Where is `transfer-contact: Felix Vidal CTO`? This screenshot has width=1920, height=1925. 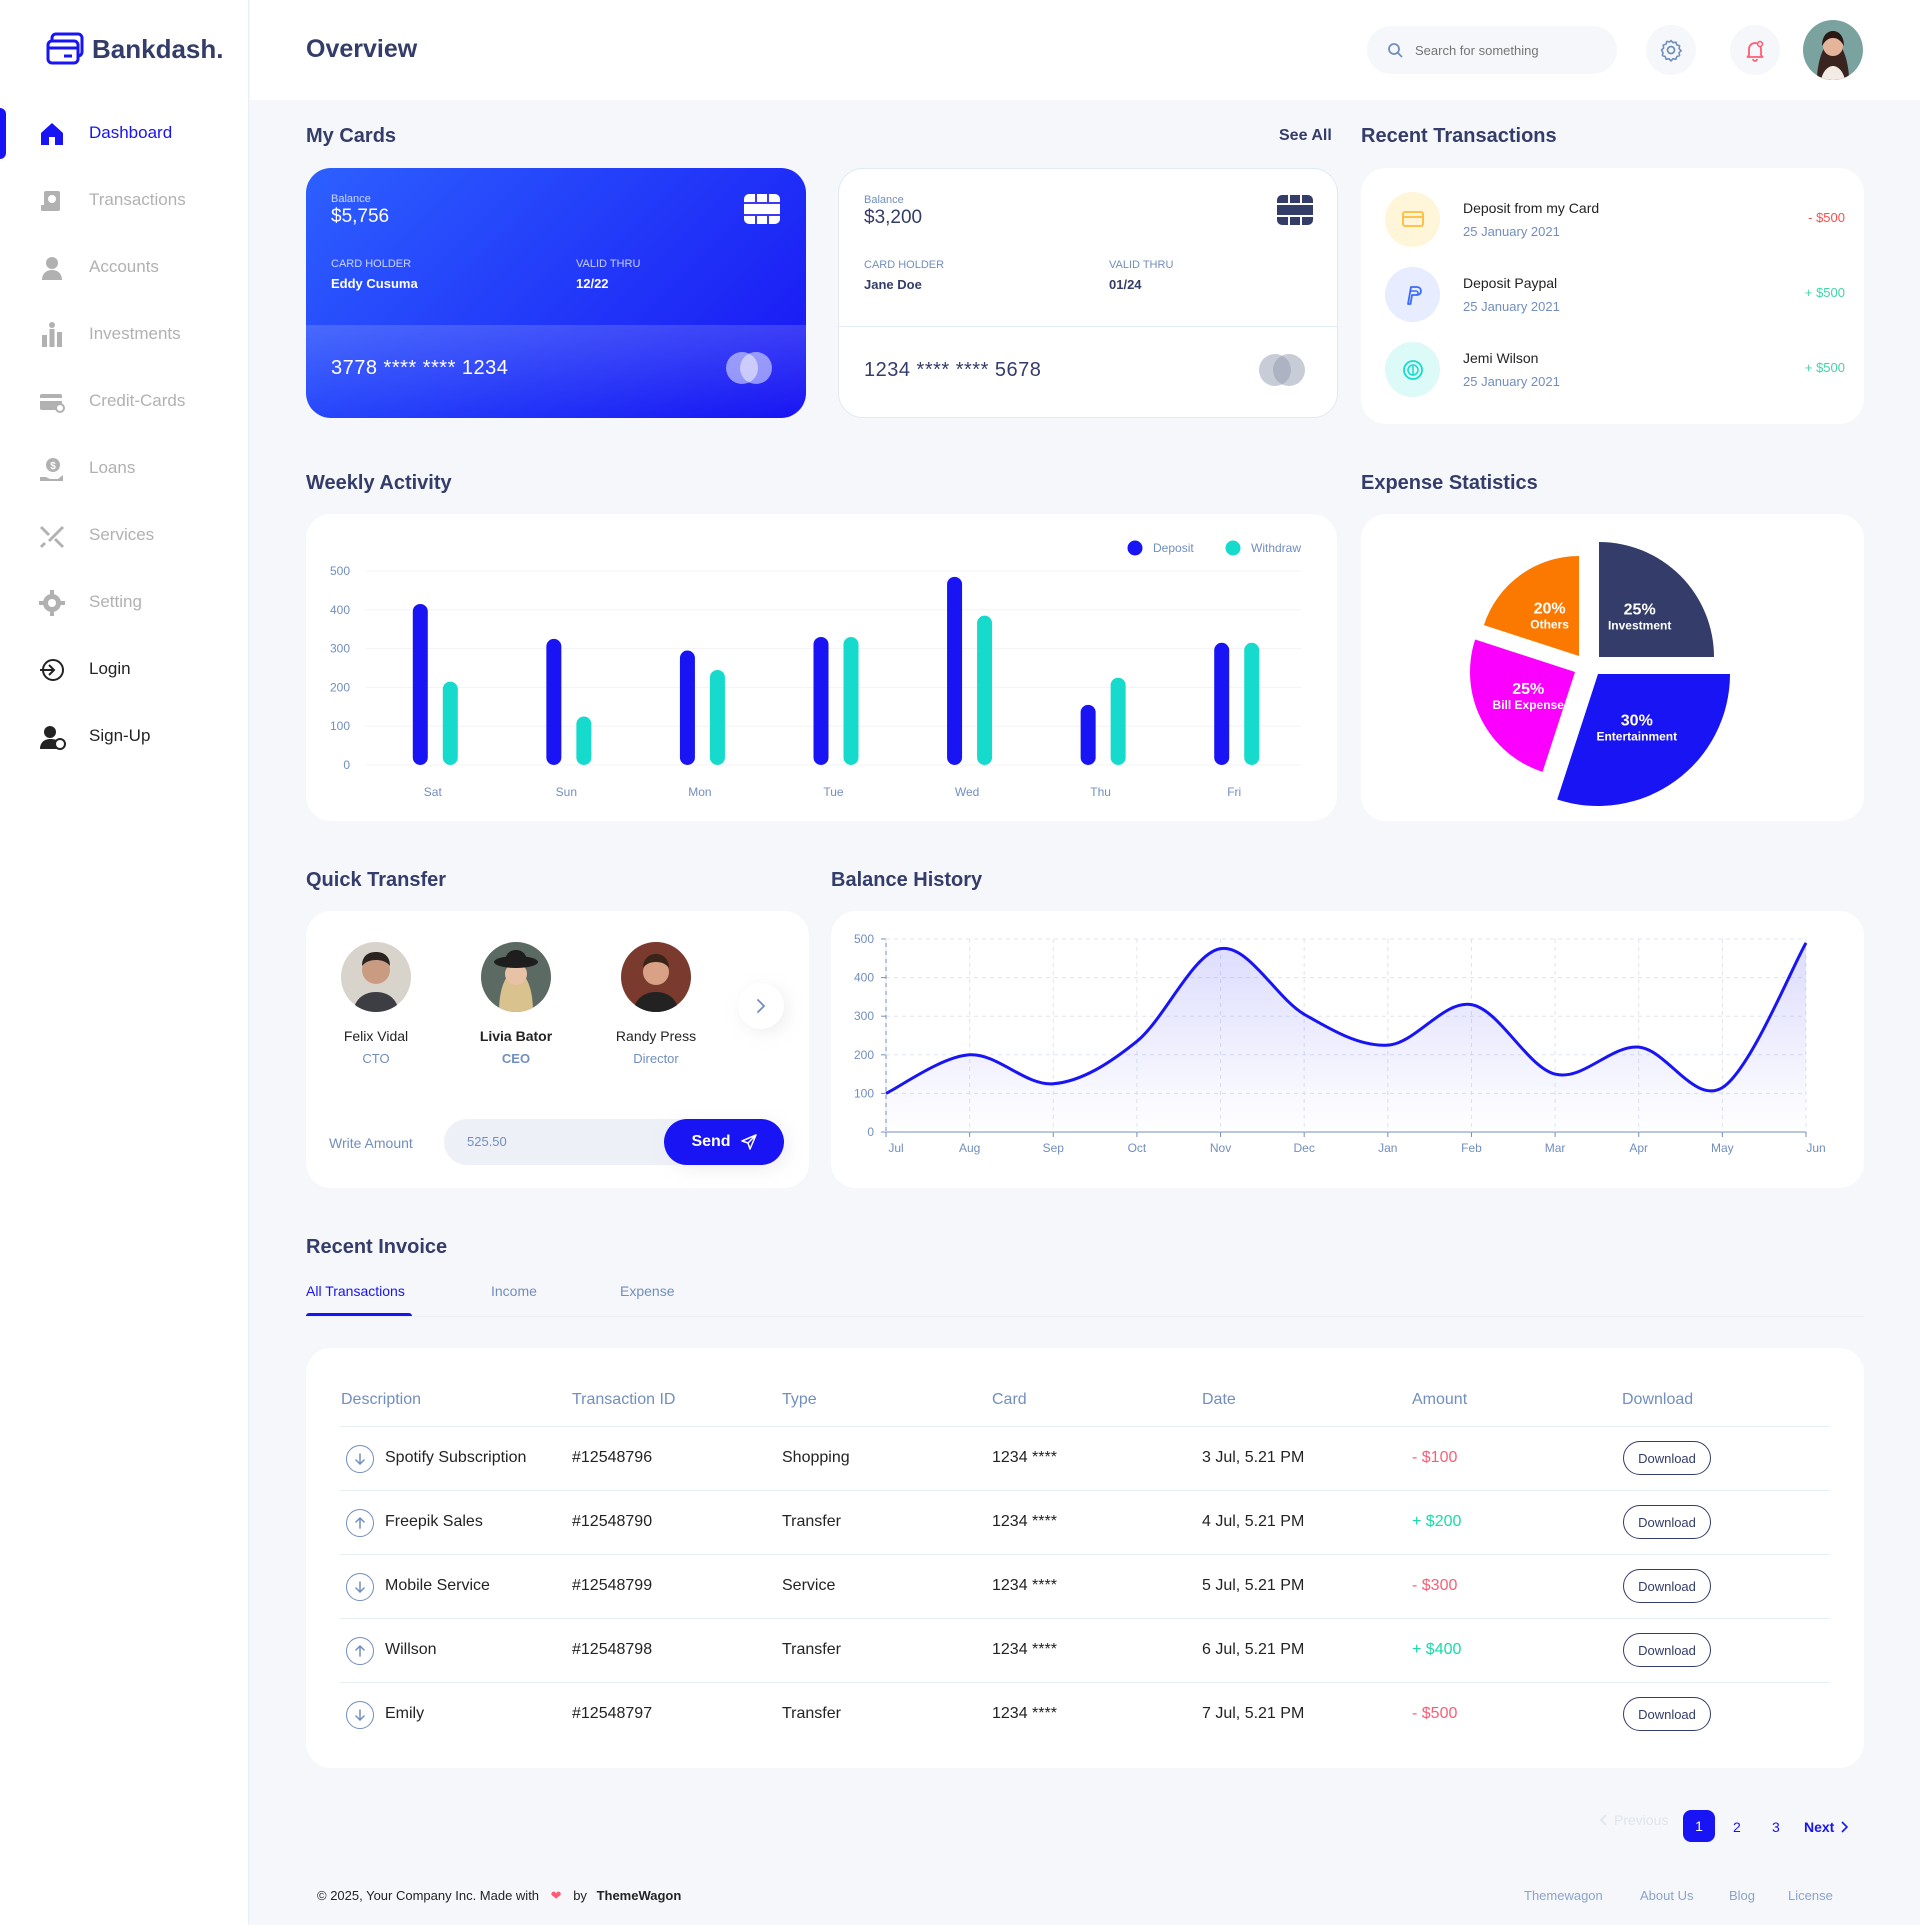 transfer-contact: Felix Vidal CTO is located at coordinates (376, 1004).